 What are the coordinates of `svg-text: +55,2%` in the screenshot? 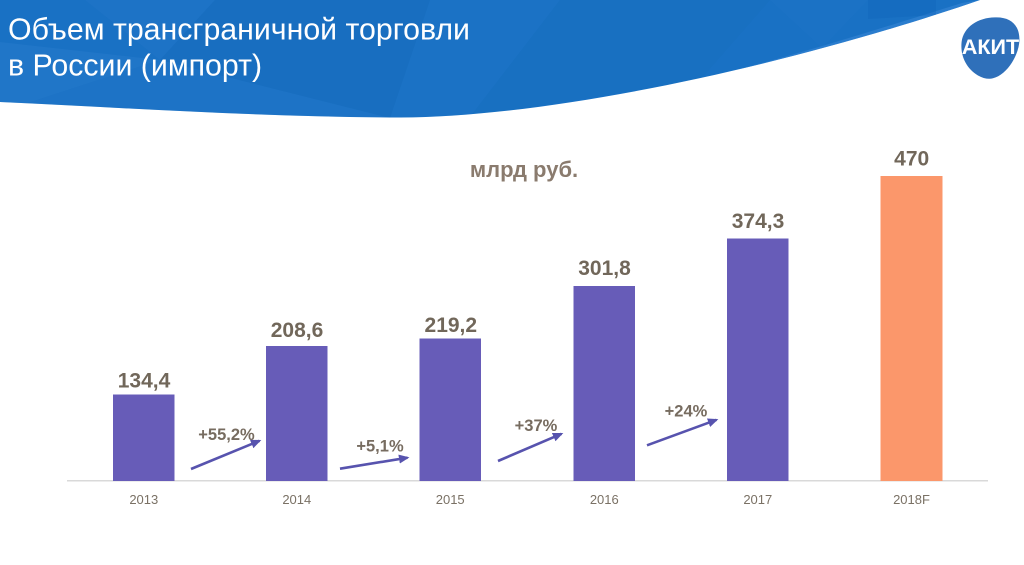 It's located at (226, 435).